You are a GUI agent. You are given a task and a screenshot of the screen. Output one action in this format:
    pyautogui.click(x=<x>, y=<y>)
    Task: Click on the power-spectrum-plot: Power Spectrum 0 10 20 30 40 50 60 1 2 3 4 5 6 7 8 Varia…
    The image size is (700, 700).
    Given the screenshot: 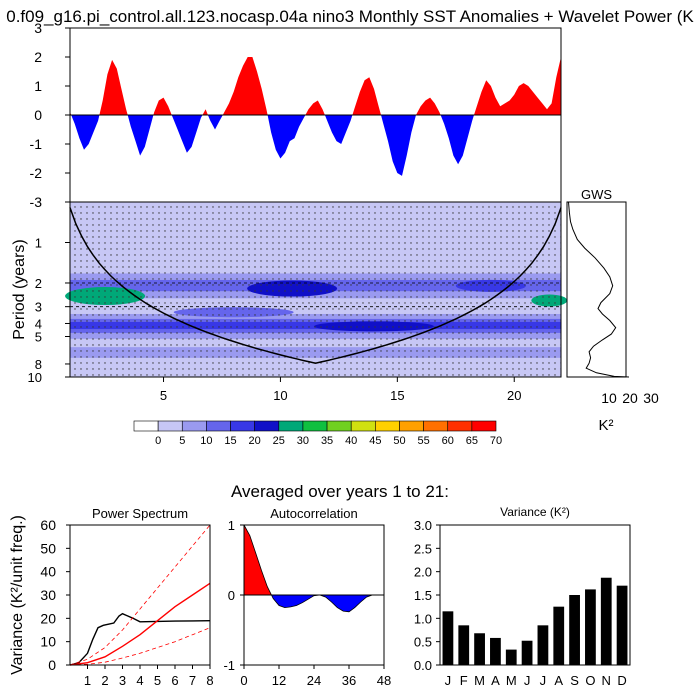 What is the action you would take?
    pyautogui.click(x=111, y=597)
    